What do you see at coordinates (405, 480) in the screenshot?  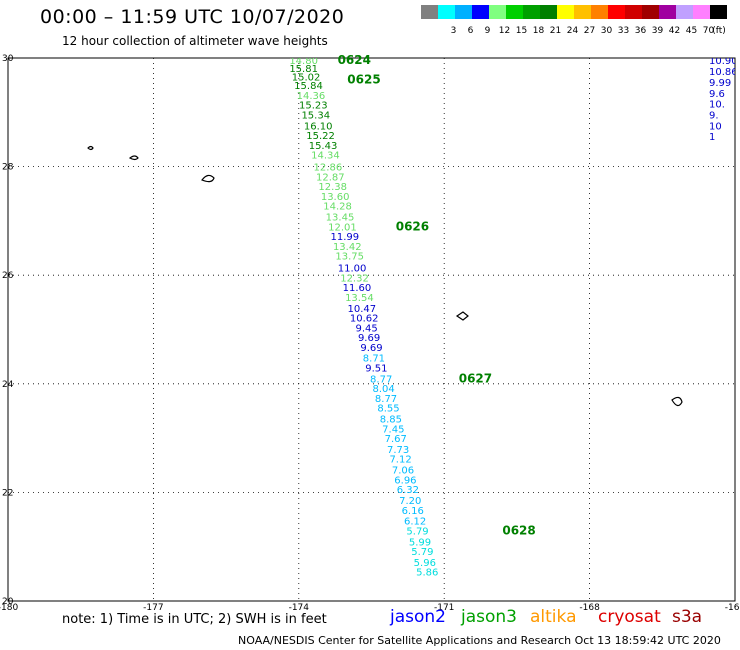 I see `wave-height-value: 6.96` at bounding box center [405, 480].